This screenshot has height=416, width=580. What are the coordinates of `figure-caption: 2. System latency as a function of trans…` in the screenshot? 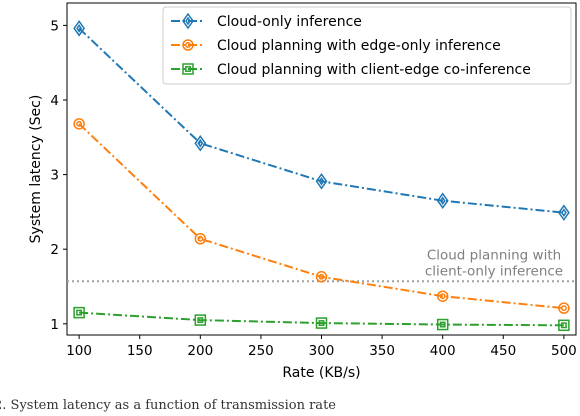 It's located at (168, 405).